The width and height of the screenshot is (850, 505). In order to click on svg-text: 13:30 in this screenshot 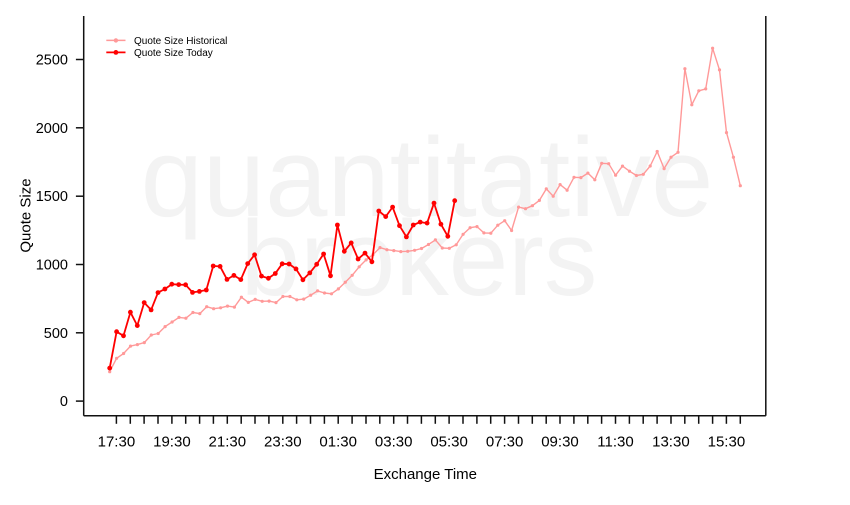, I will do `click(671, 442)`.